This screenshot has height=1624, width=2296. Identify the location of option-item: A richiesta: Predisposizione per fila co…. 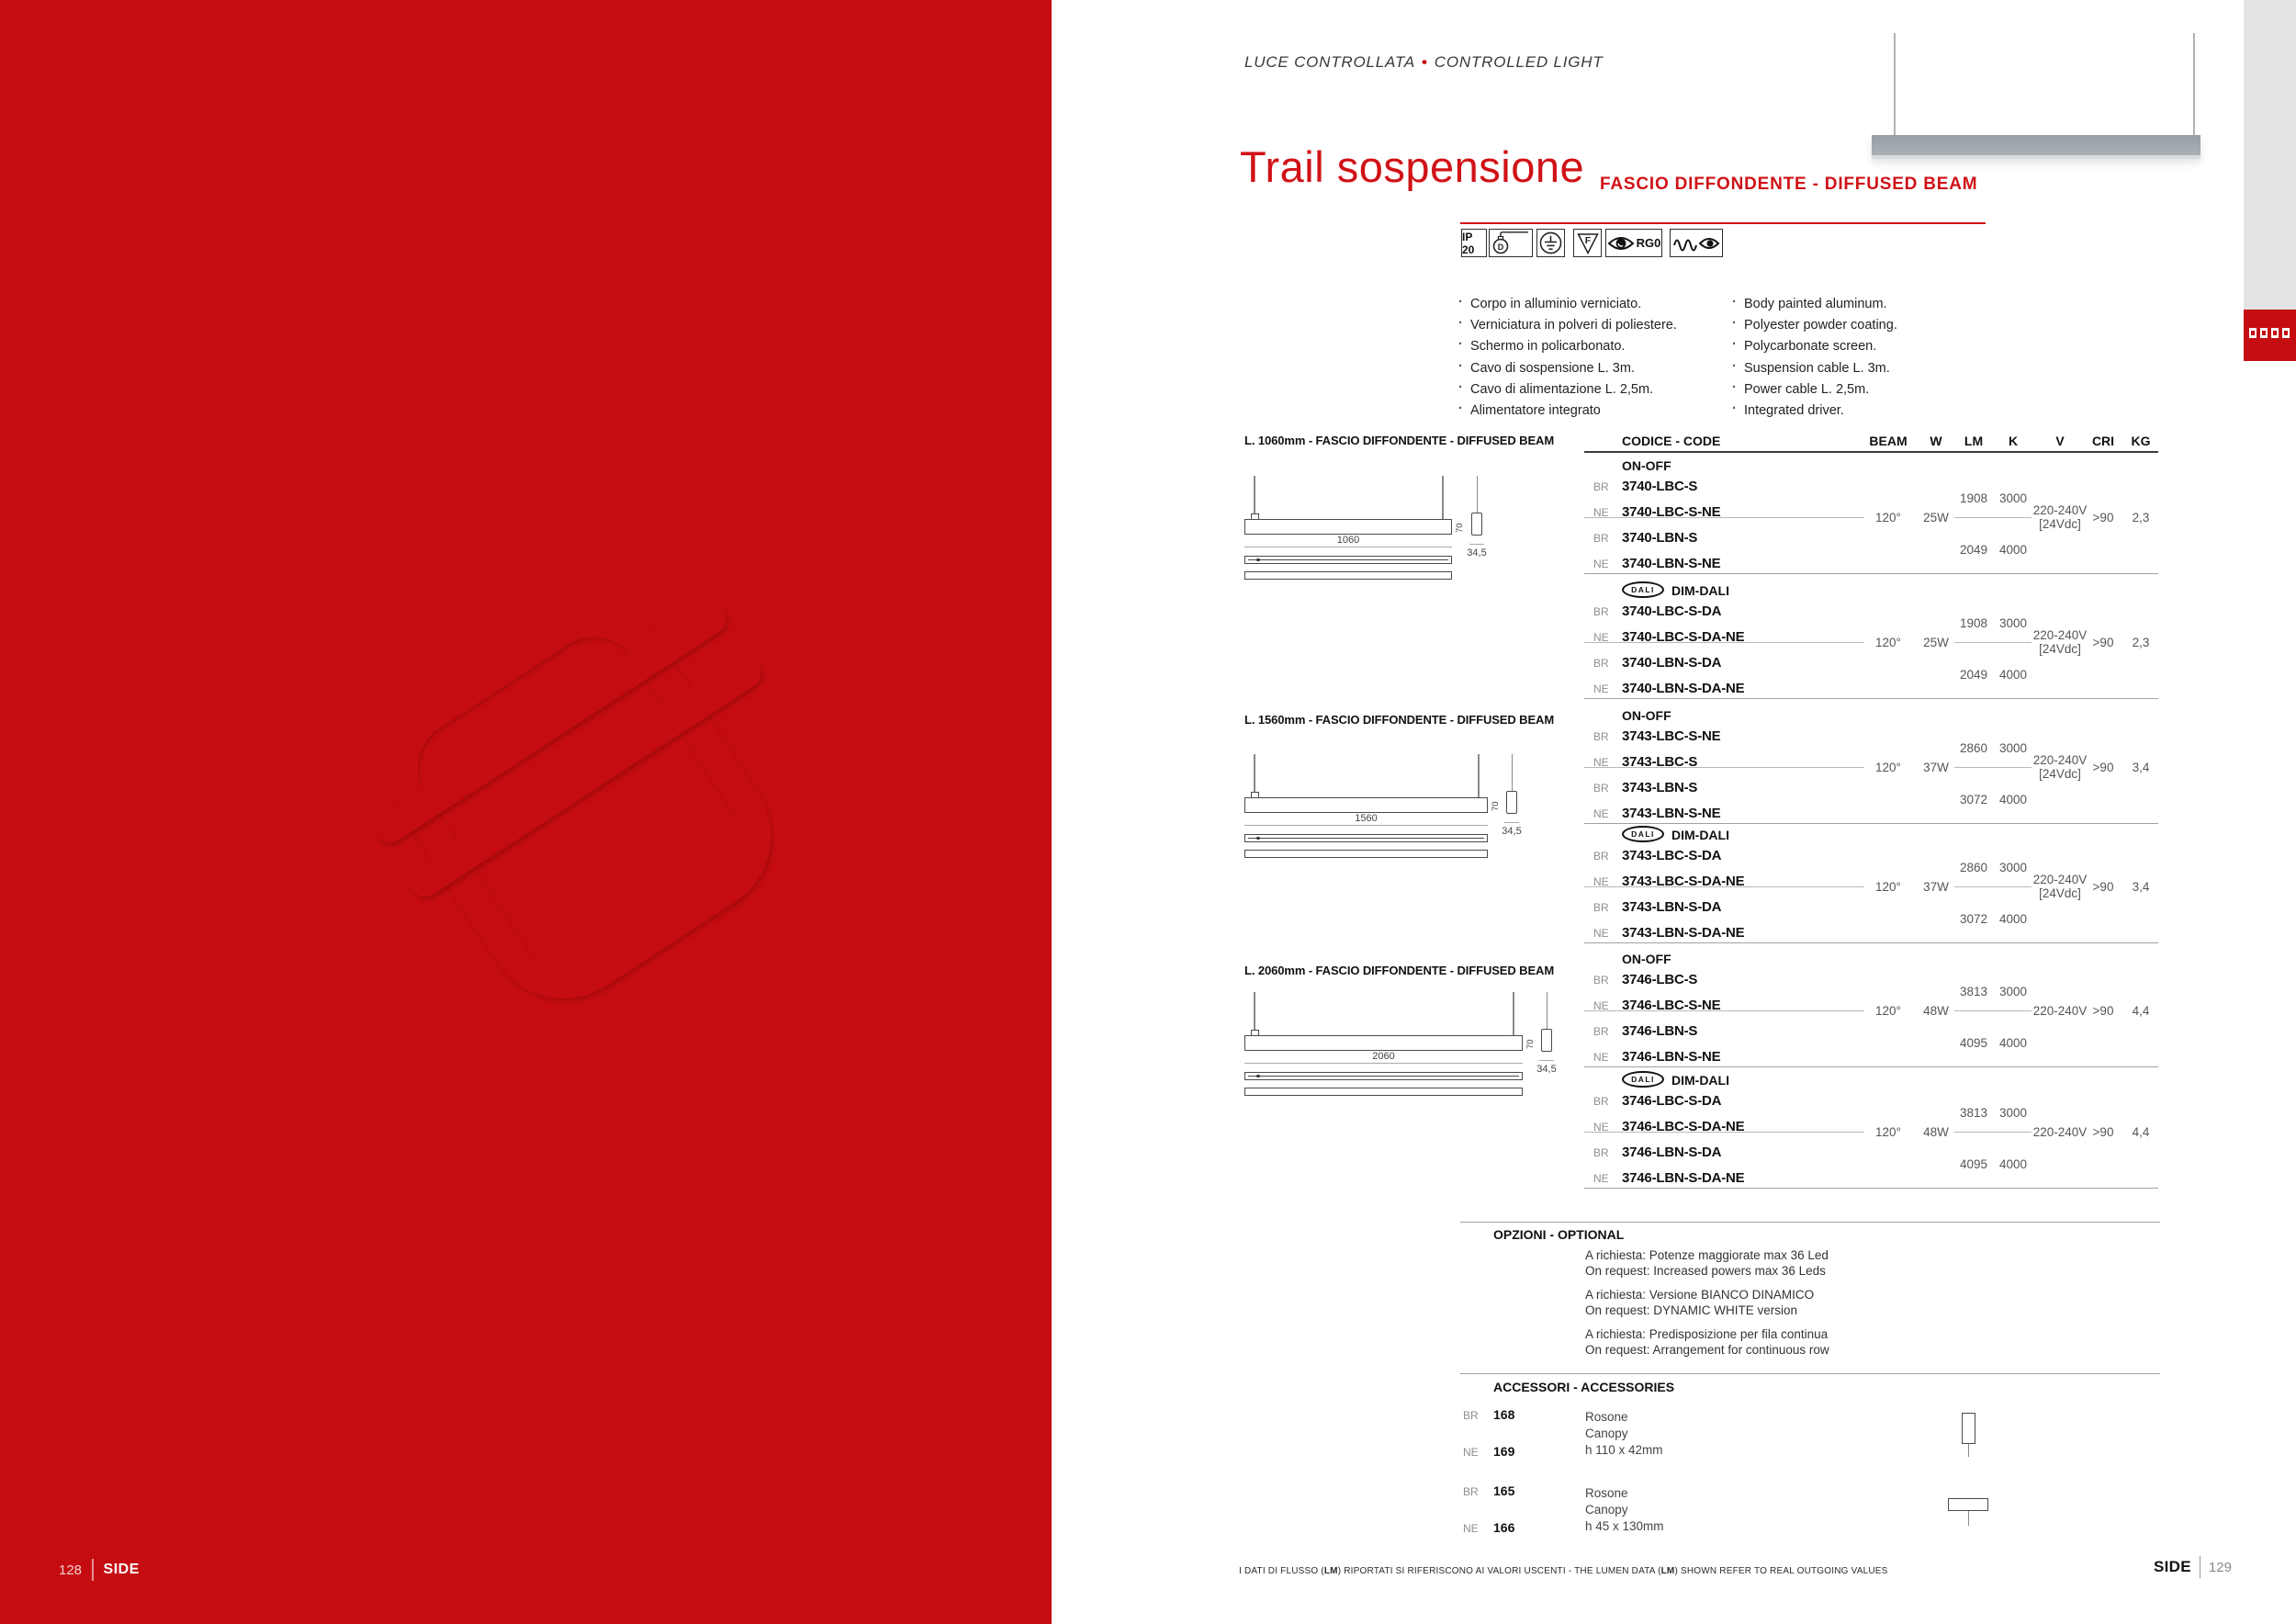
(1707, 1342).